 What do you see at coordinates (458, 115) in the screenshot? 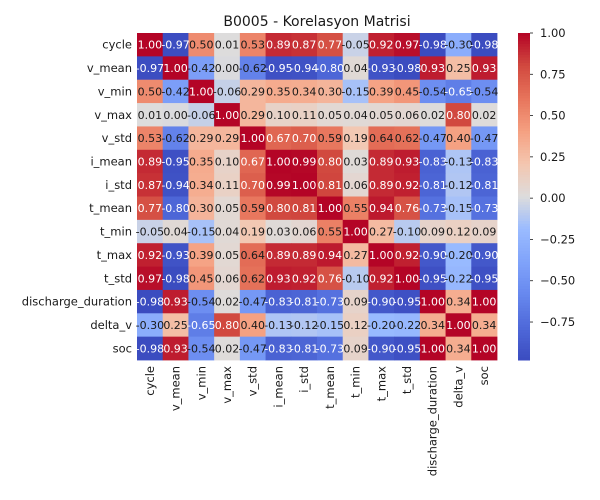
I see `heatmap-cell-v_max-delta_v` at bounding box center [458, 115].